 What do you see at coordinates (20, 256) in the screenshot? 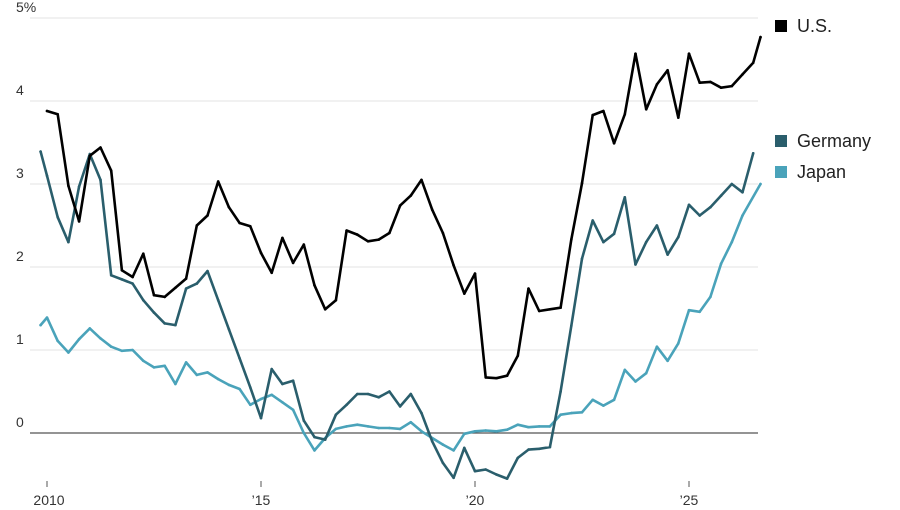
I see `y-tick-label: 2` at bounding box center [20, 256].